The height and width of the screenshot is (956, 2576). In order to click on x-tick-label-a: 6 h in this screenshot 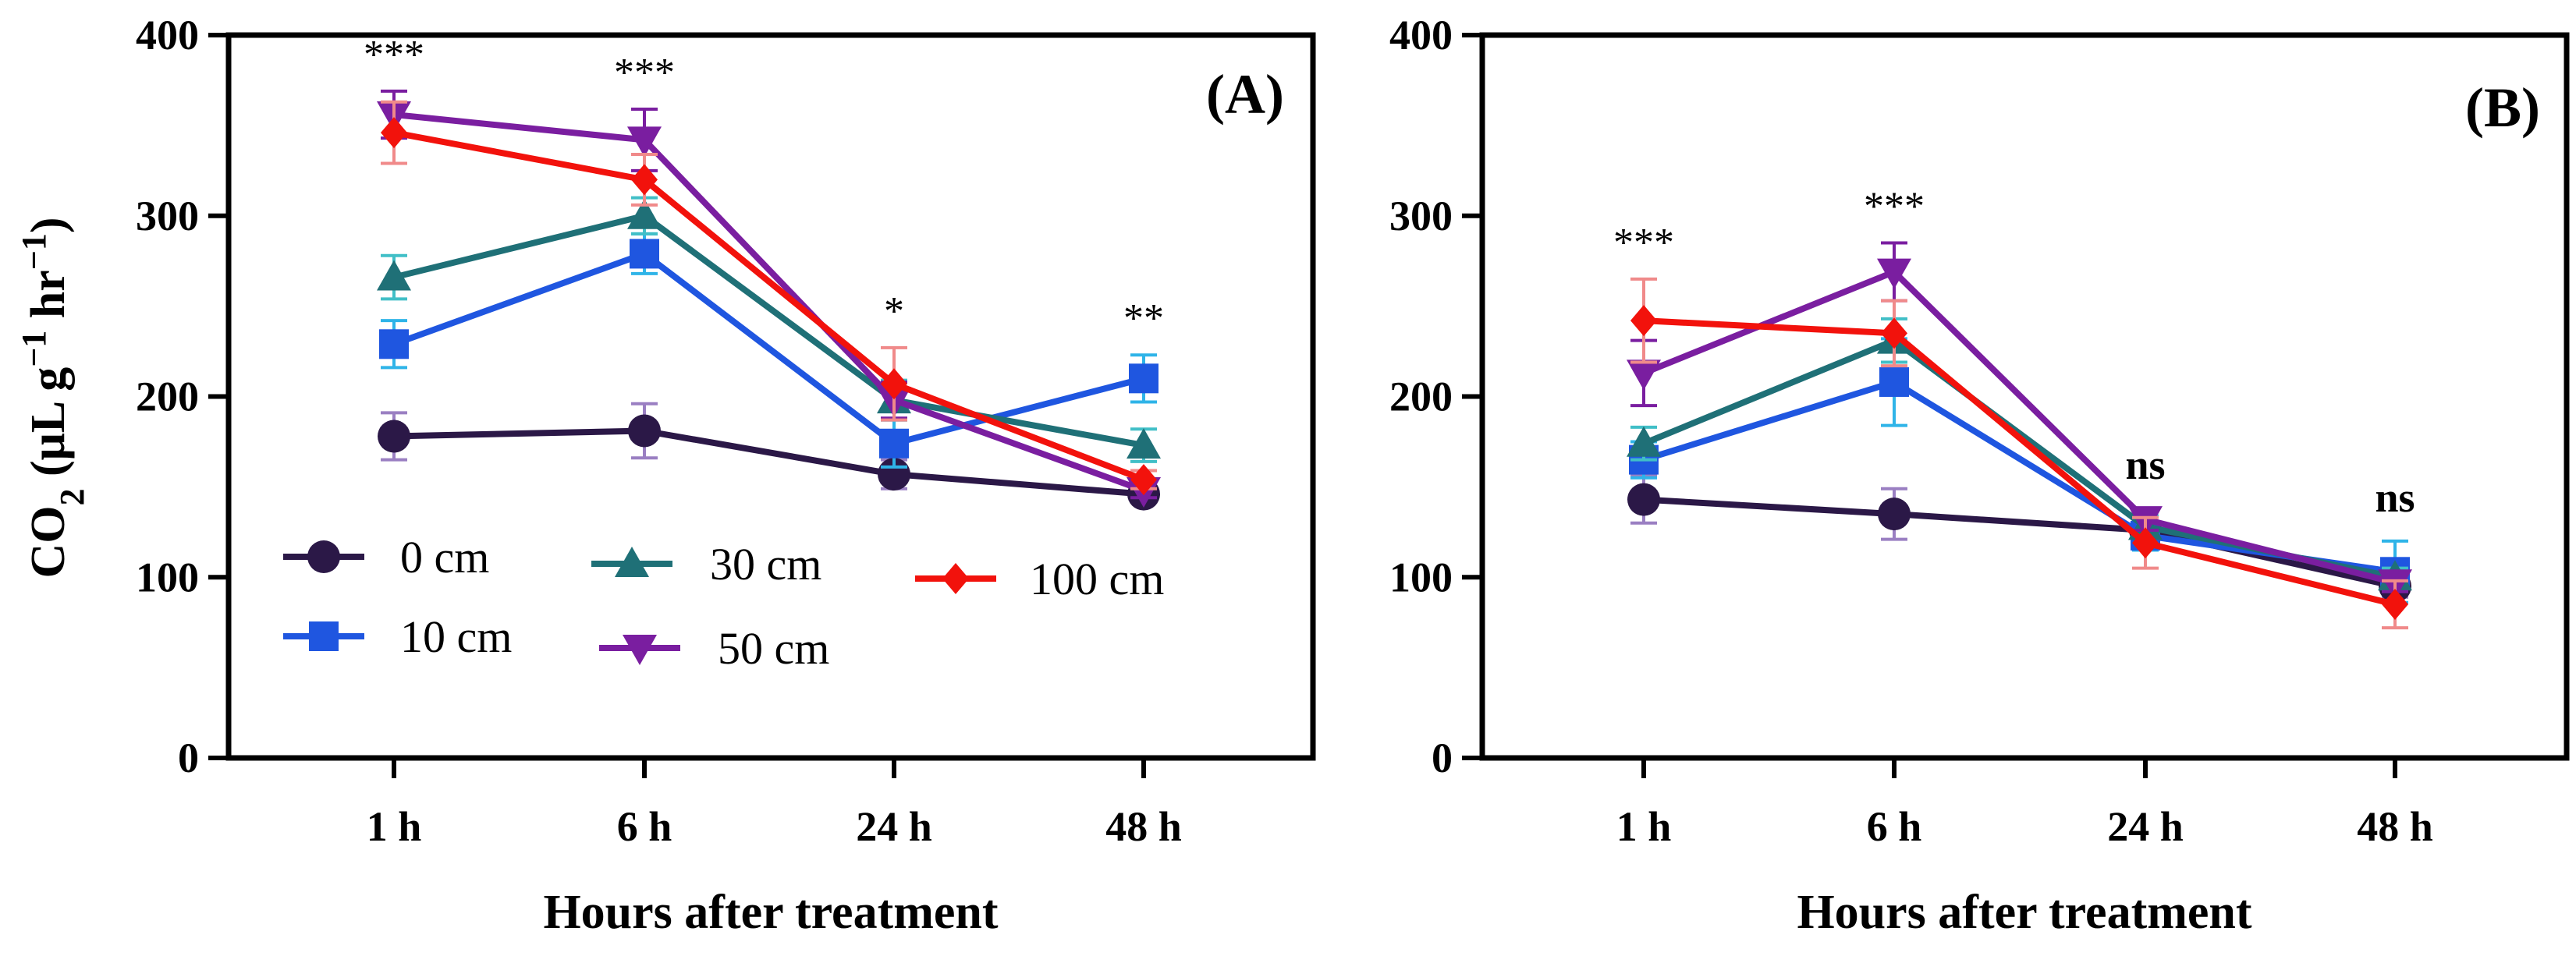, I will do `click(644, 827)`.